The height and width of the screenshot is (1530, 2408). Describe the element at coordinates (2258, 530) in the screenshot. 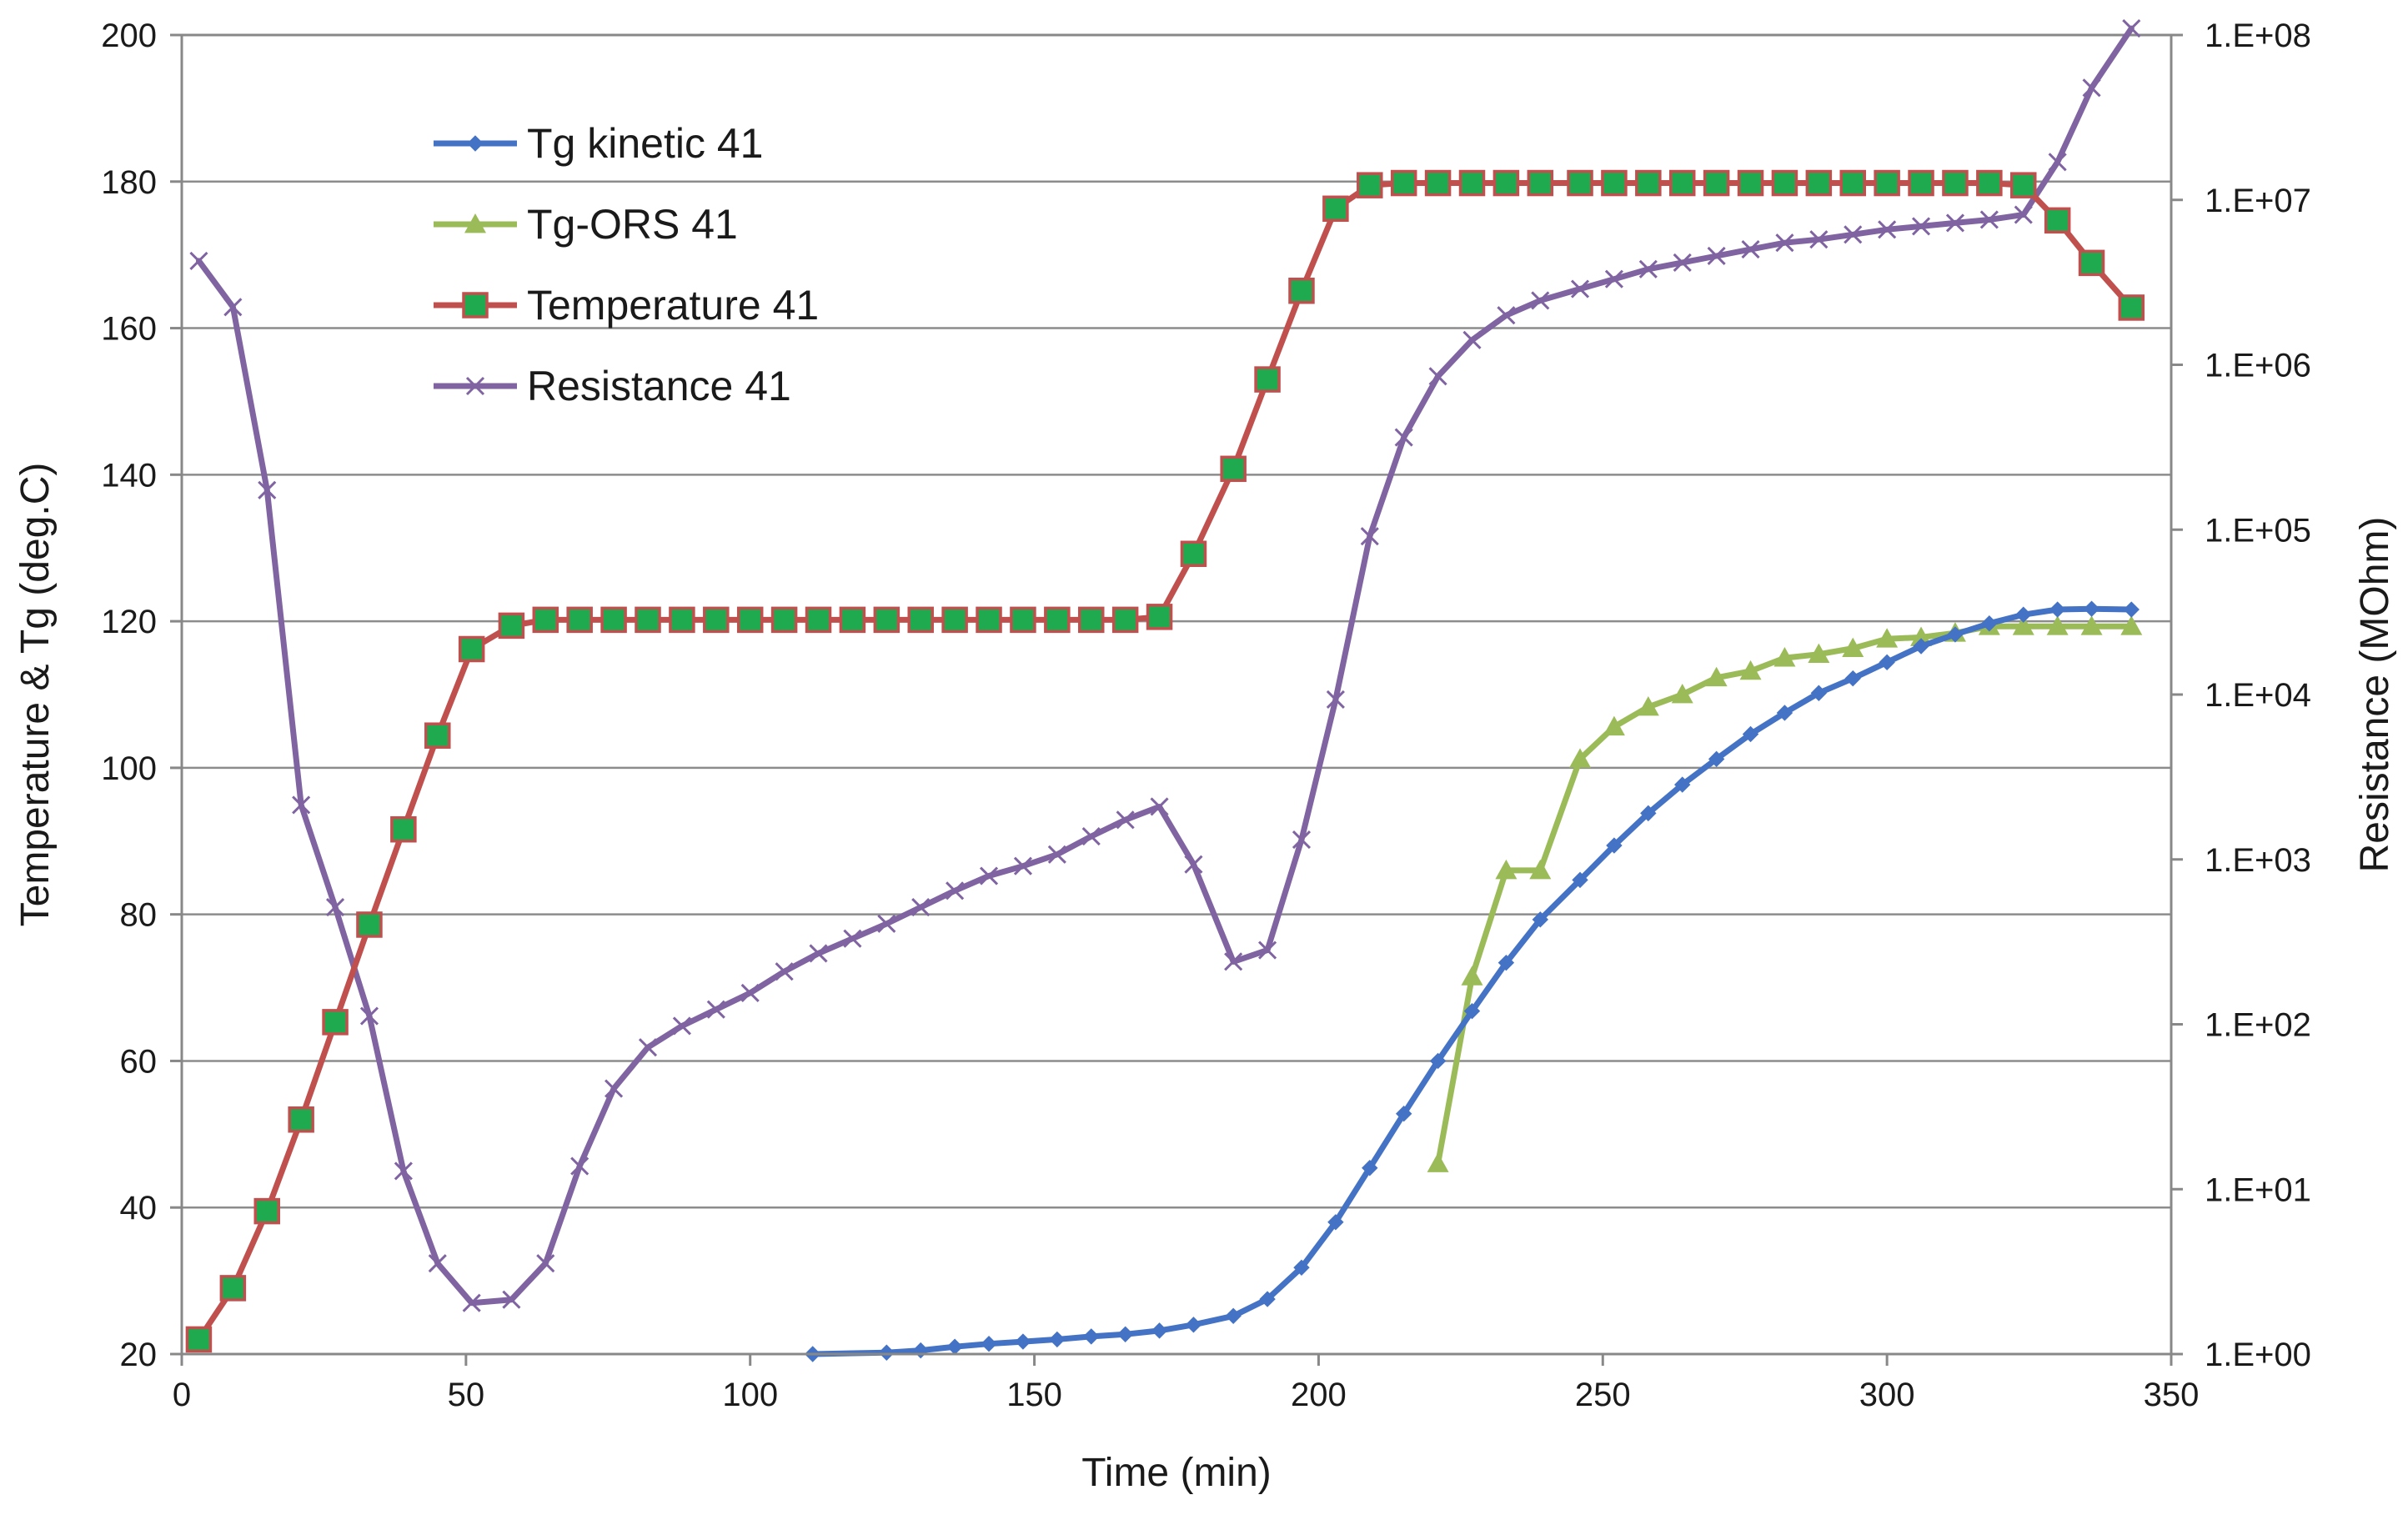

I see `y2-tick-label: 1.E+05` at that location.